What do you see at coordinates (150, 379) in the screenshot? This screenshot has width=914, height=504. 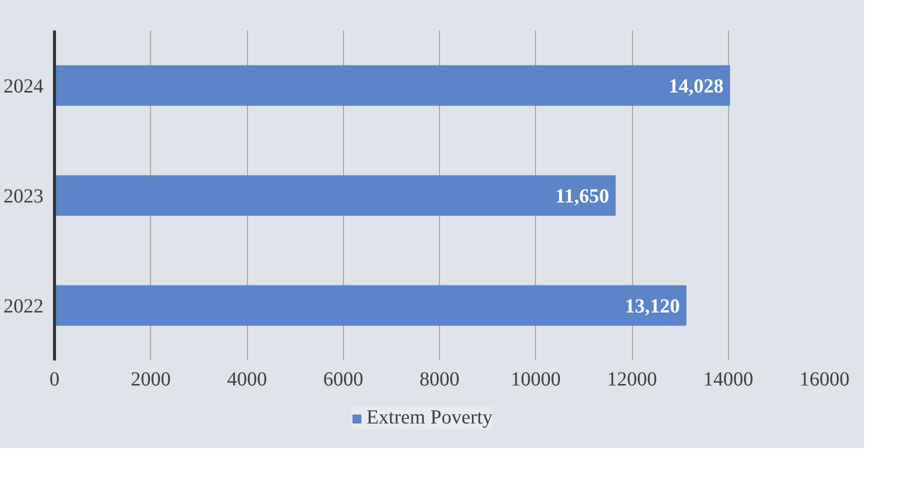 I see `x-tick-label: 2000` at bounding box center [150, 379].